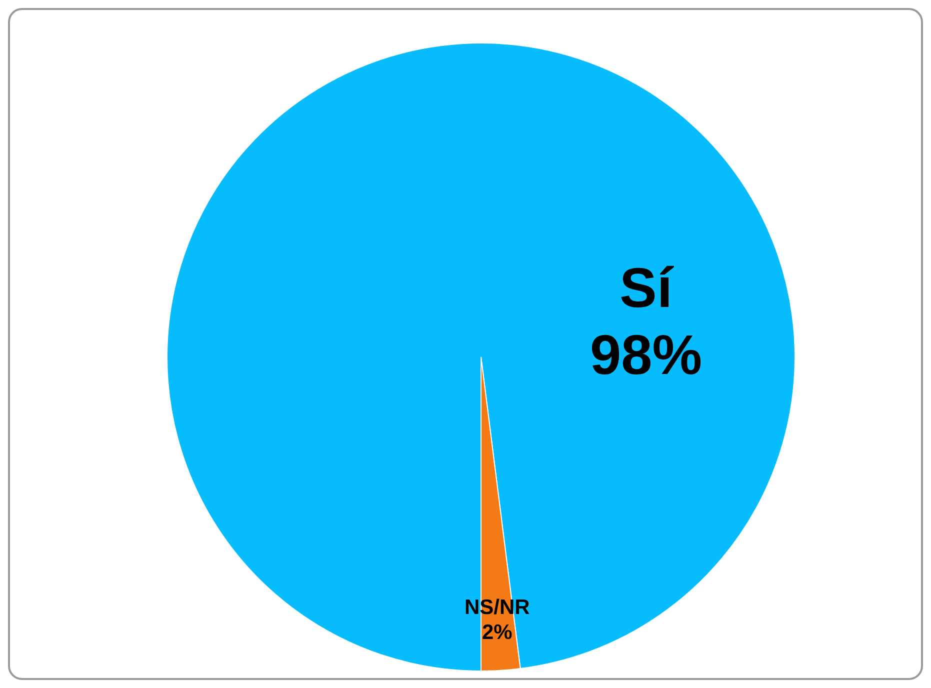  Describe the element at coordinates (497, 607) in the screenshot. I see `slice-label: NS/NR` at that location.